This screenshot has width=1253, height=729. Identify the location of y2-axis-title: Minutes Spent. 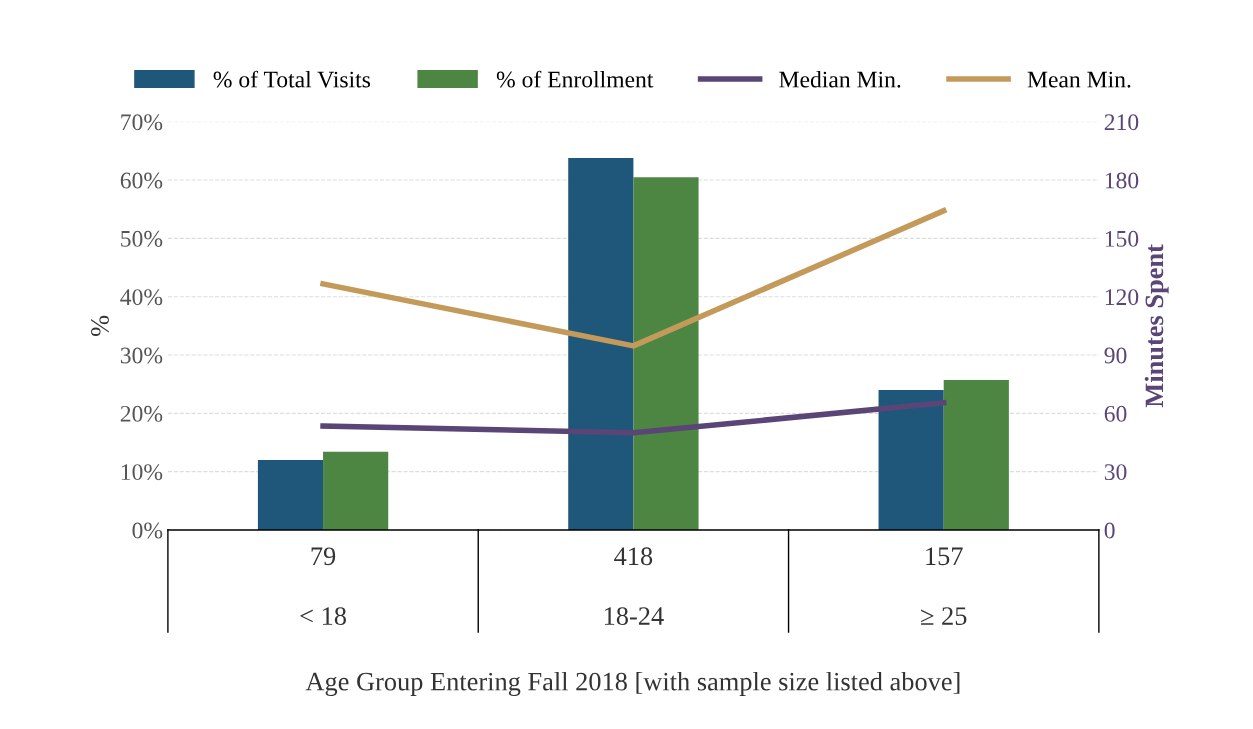
(1156, 326).